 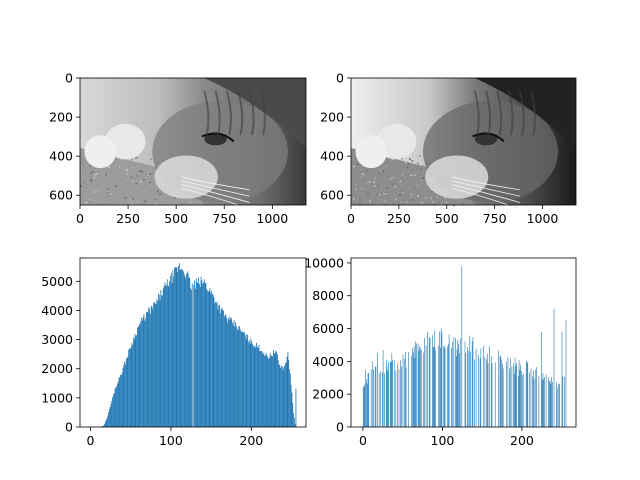 What do you see at coordinates (522, 440) in the screenshot?
I see `x-tick-label: 200` at bounding box center [522, 440].